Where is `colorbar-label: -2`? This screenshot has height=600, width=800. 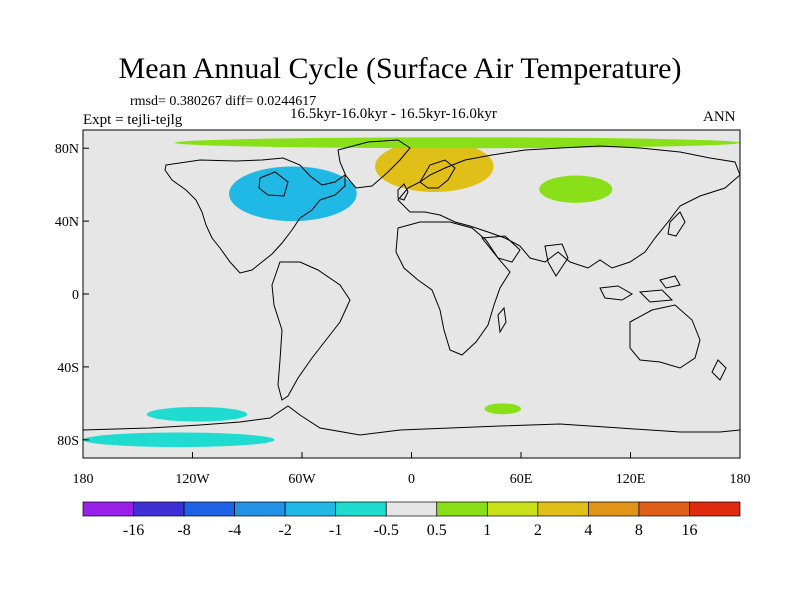
colorbar-label: -2 is located at coordinates (284, 530).